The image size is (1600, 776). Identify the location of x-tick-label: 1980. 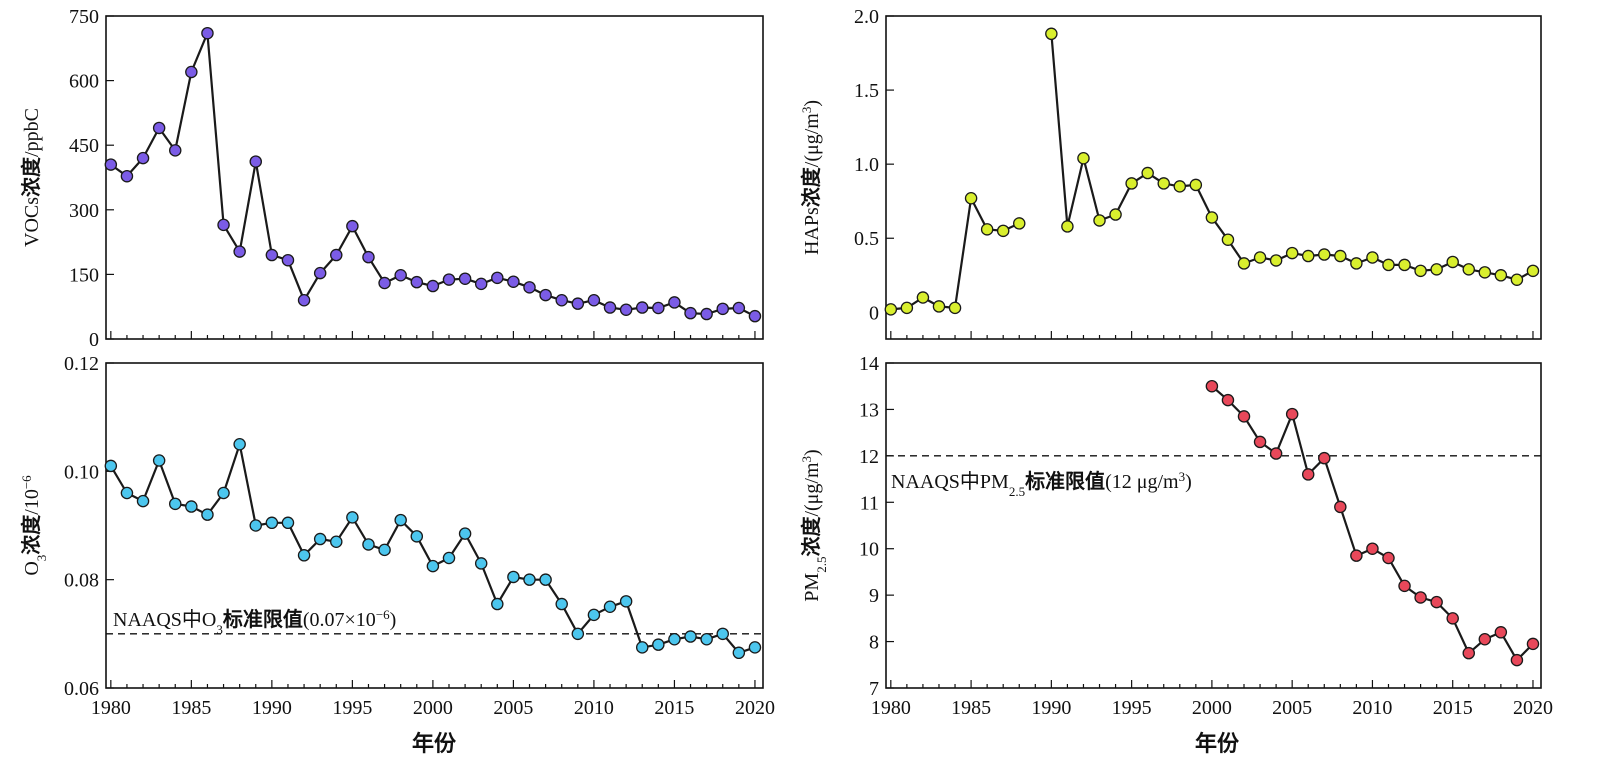
(111, 708).